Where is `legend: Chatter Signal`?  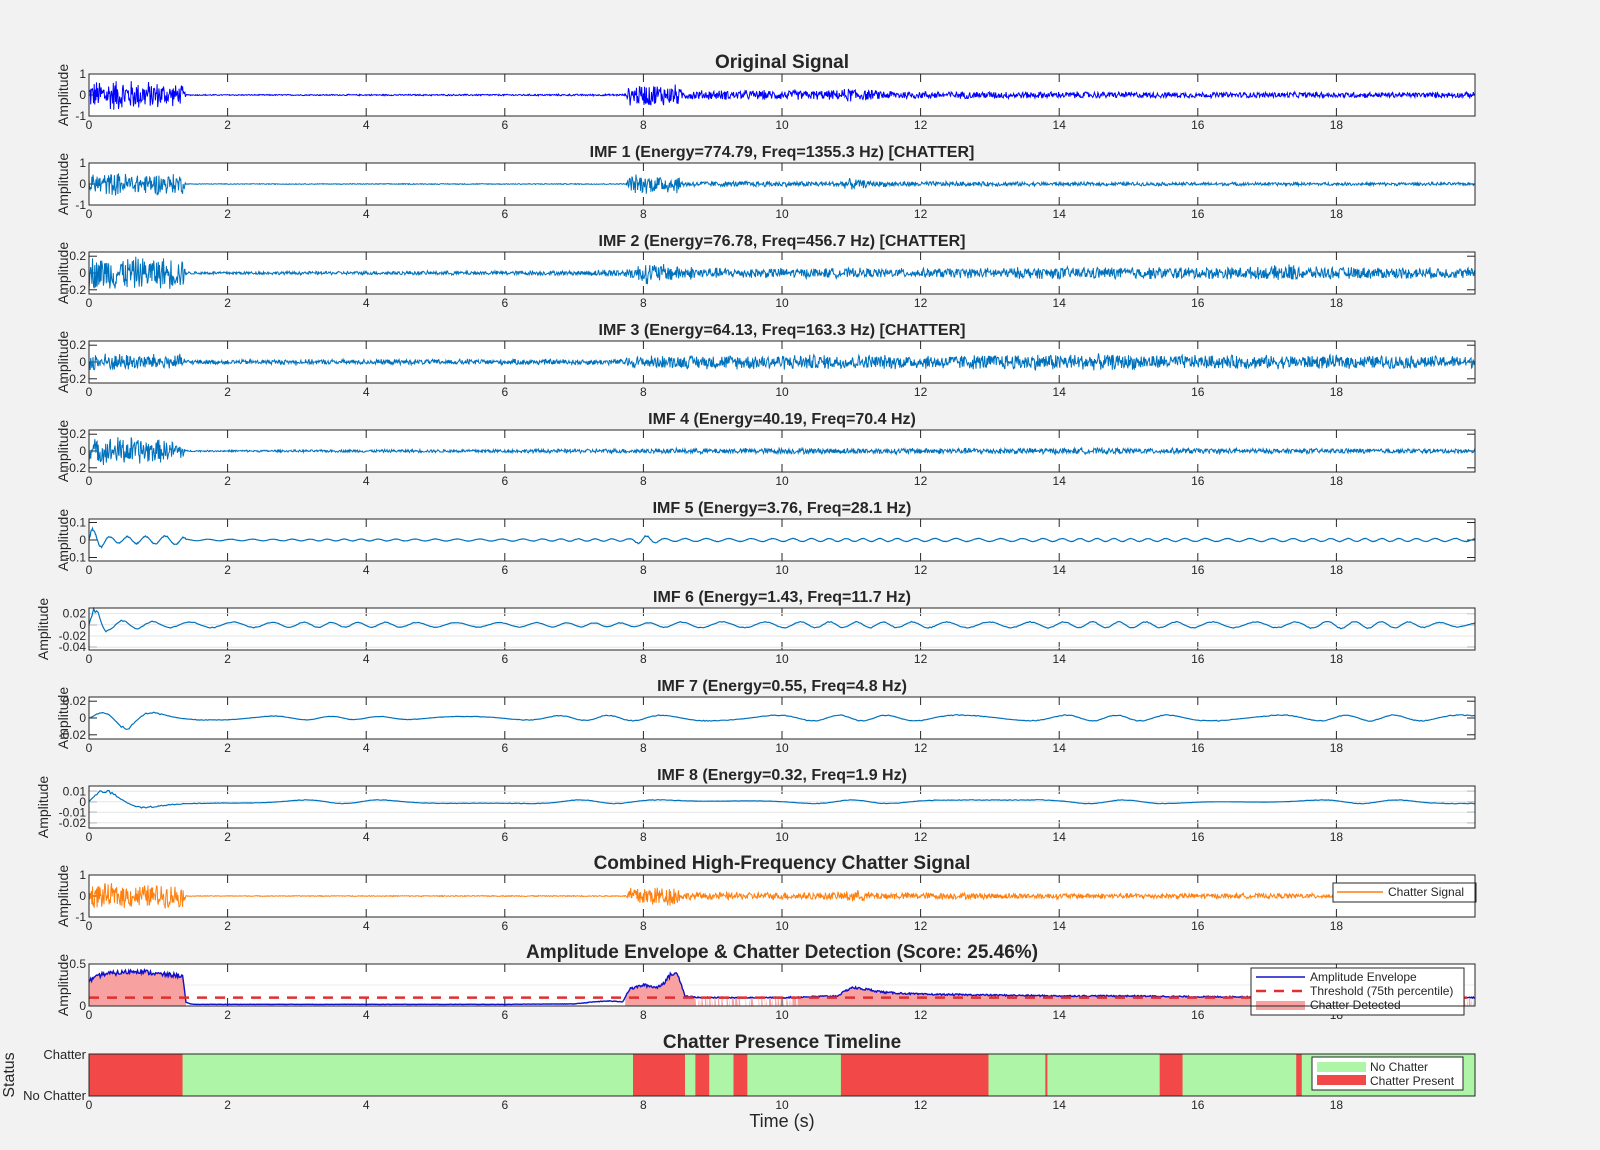 legend: Chatter Signal is located at coordinates (1404, 892).